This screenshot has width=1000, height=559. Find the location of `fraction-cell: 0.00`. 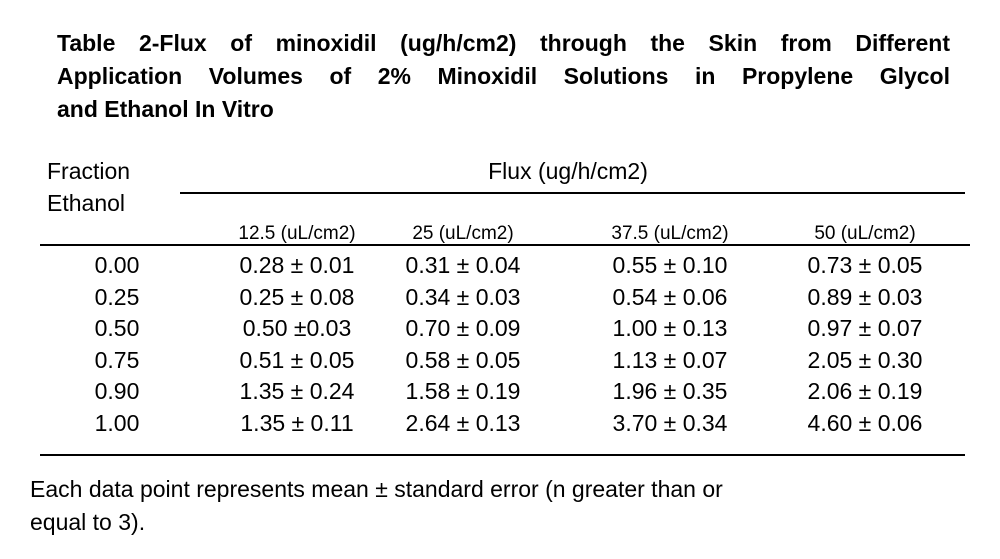

fraction-cell: 0.00 is located at coordinates (117, 265).